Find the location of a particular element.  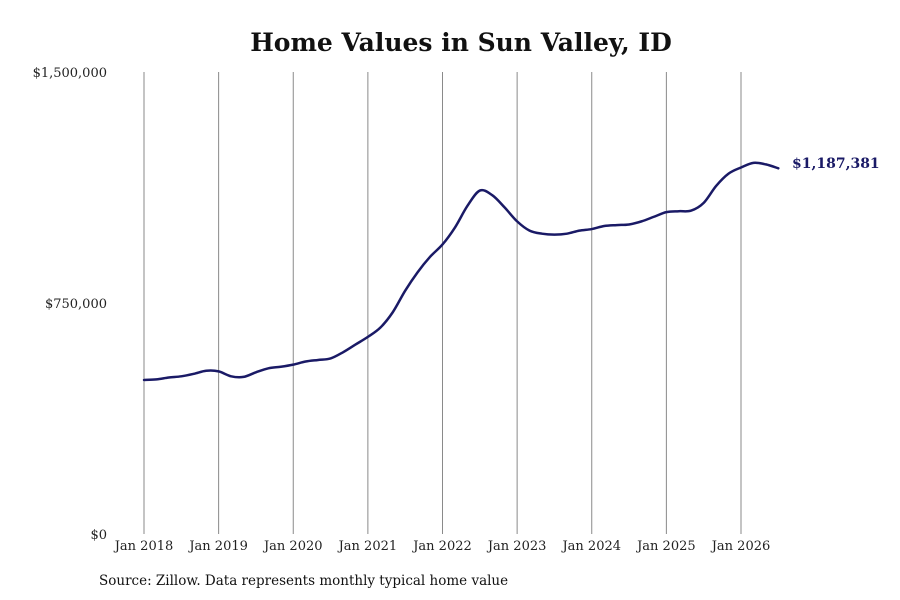

end-value-label: $1,187,381 is located at coordinates (836, 164).